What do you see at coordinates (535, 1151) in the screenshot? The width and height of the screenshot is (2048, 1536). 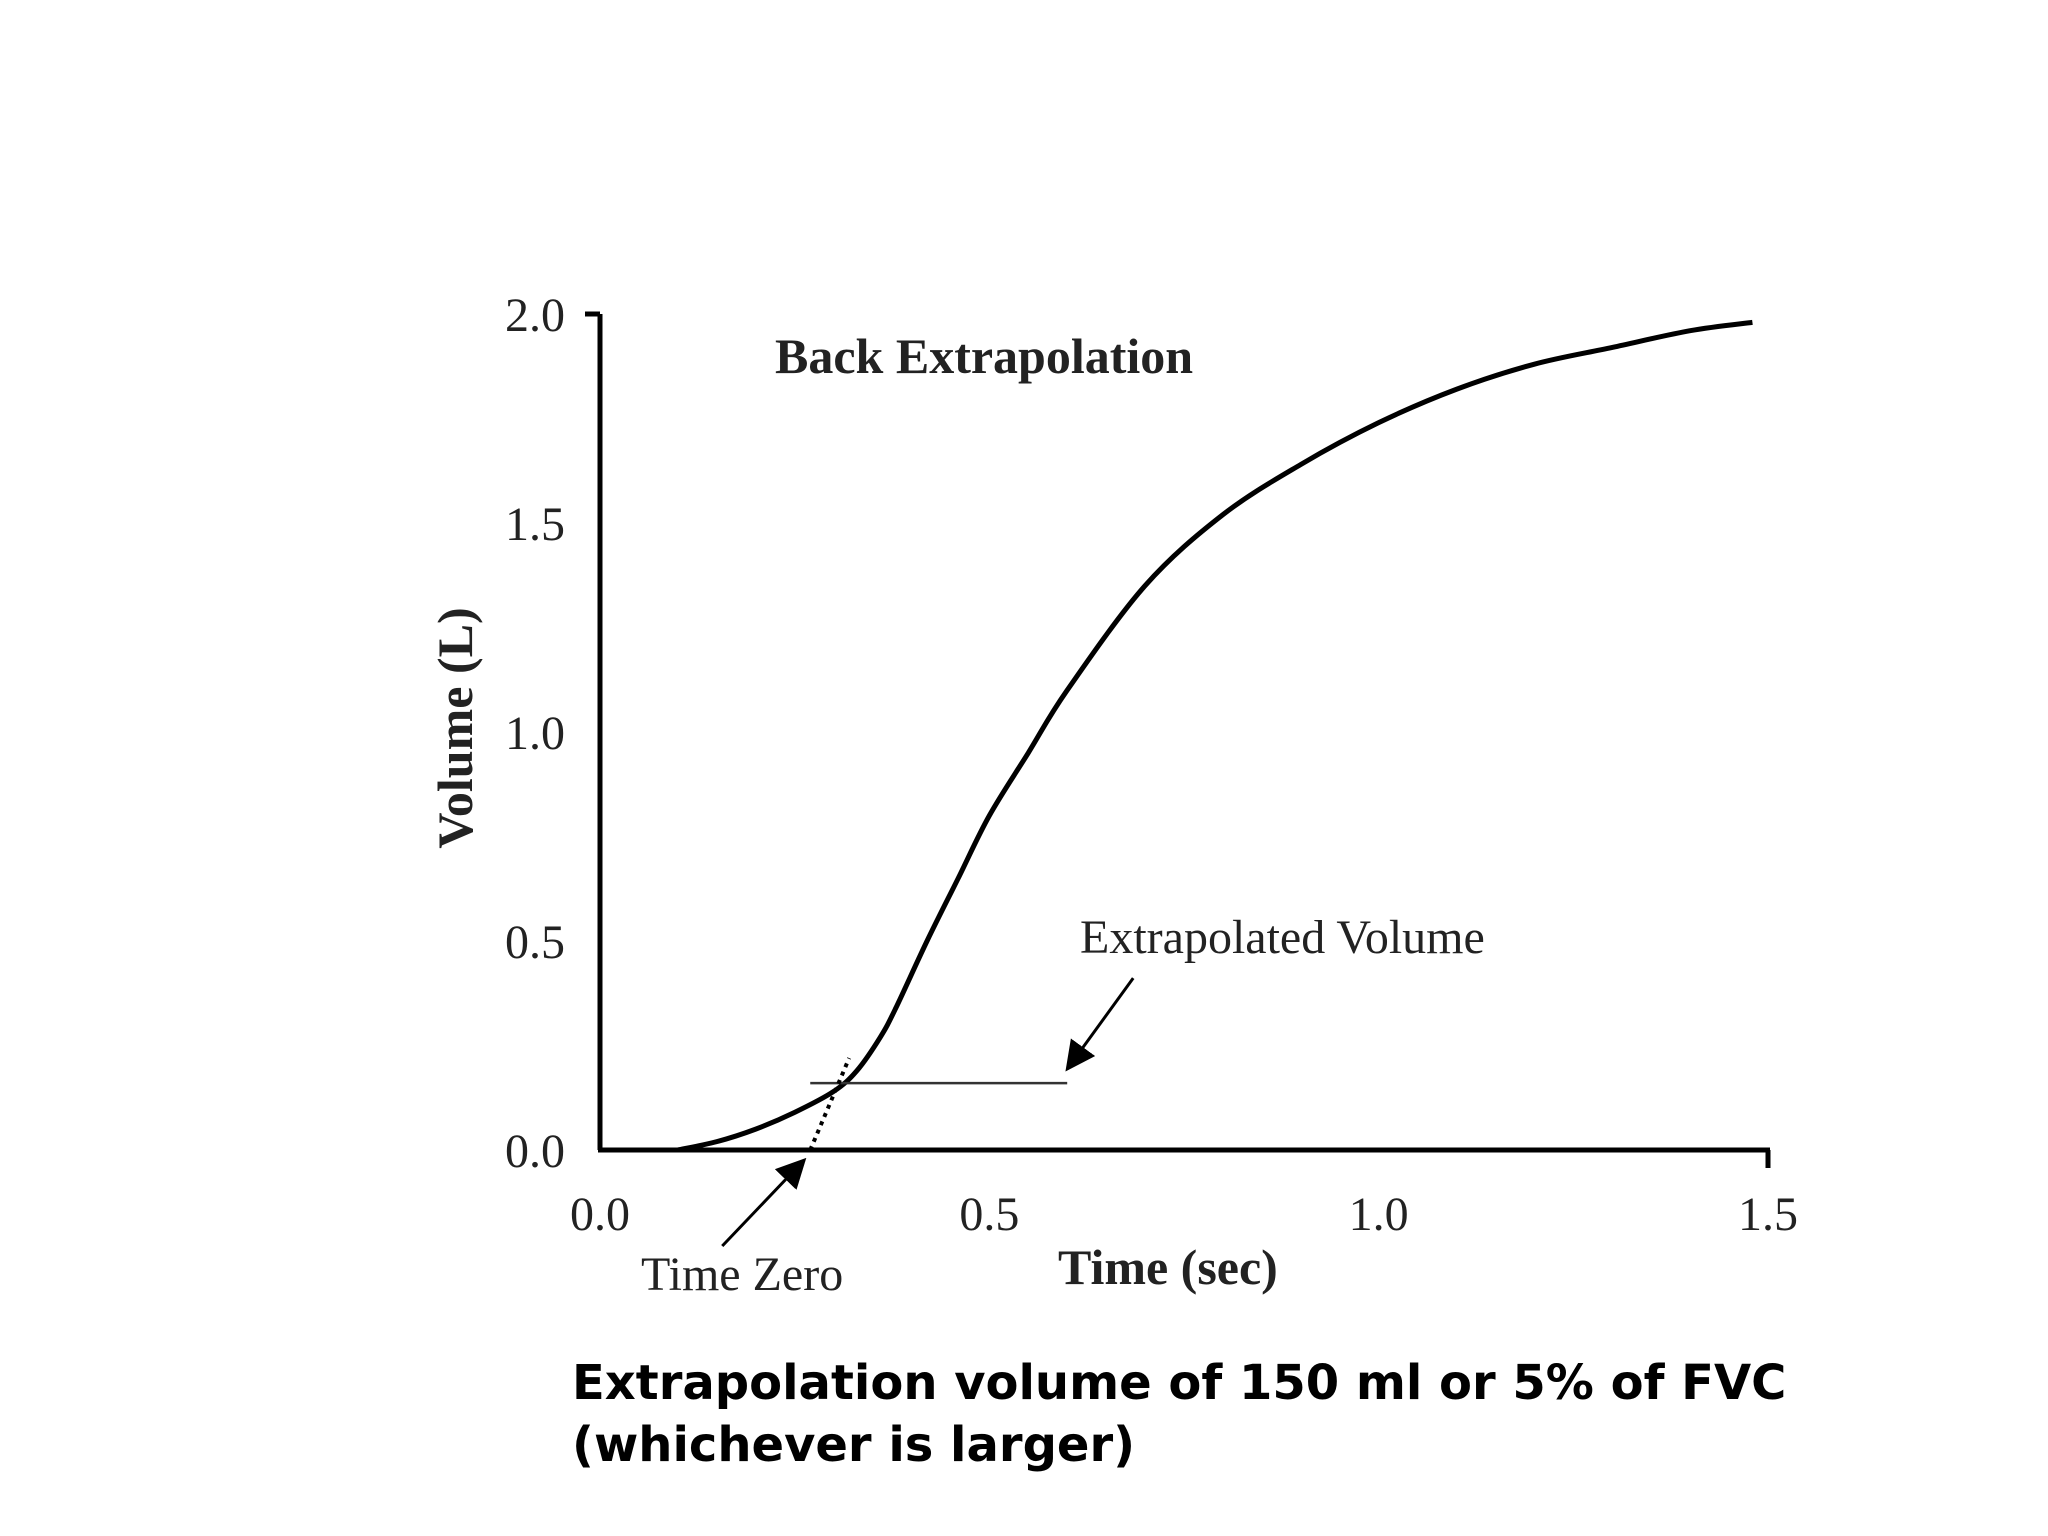 I see `y-tick-label: 0.0` at bounding box center [535, 1151].